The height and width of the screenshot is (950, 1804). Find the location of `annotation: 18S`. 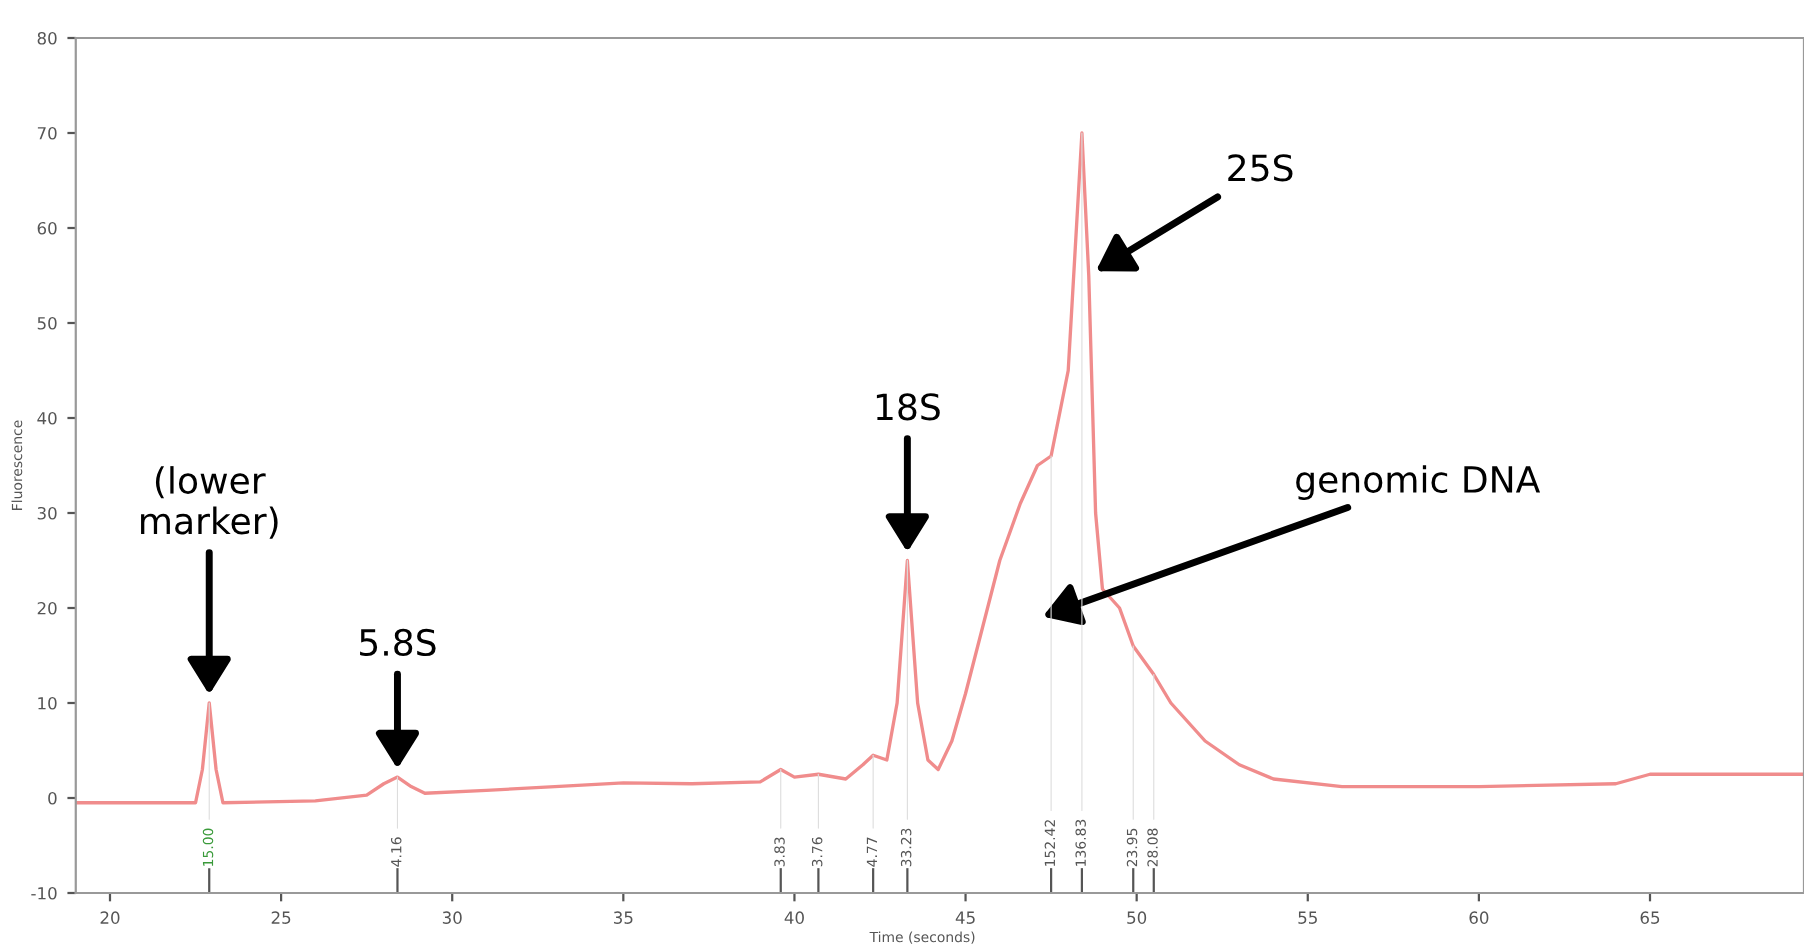

annotation: 18S is located at coordinates (908, 407).